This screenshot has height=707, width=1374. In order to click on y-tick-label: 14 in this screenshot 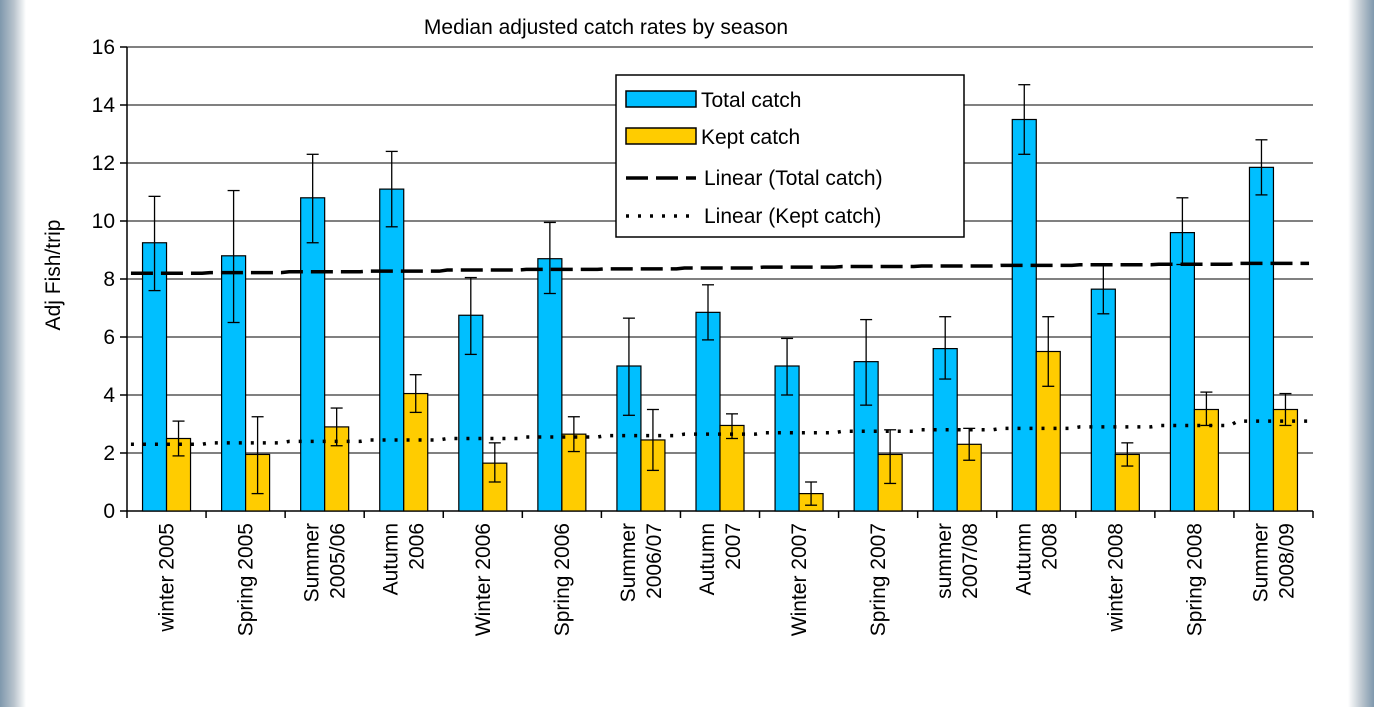, I will do `click(104, 105)`.